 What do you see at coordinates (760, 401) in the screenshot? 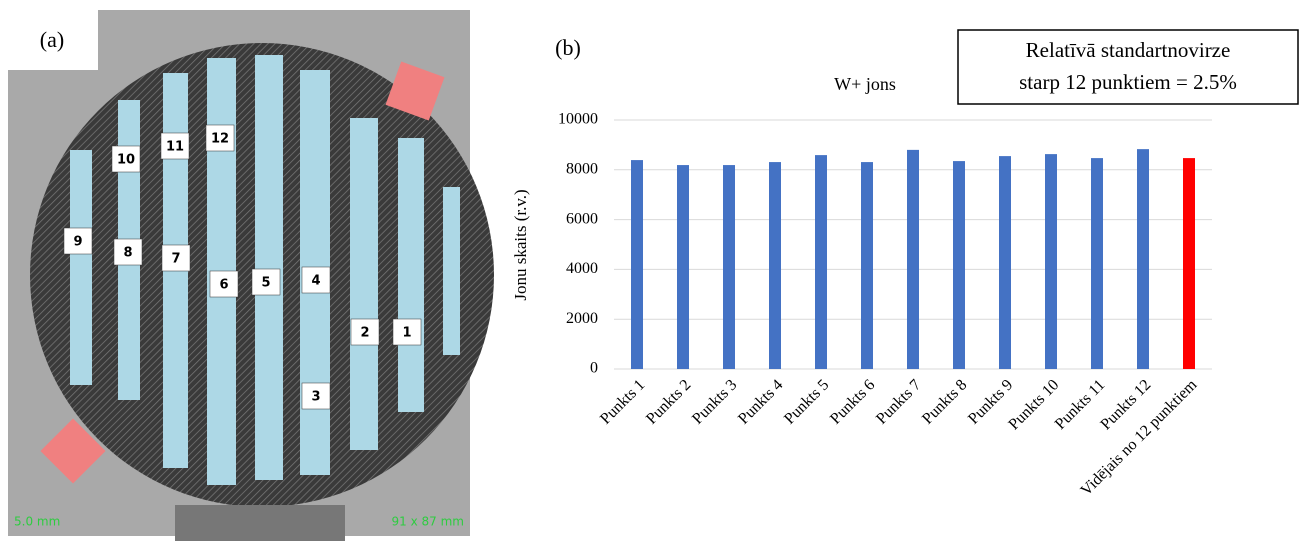
I see `x-tick-label: Punkts 4` at bounding box center [760, 401].